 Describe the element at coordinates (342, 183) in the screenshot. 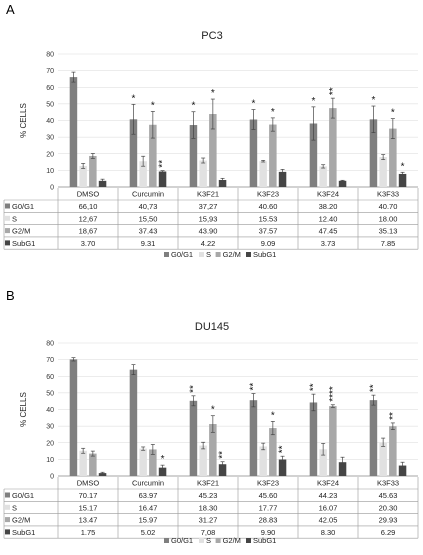

I see `bar-subg1-k3f24` at that location.